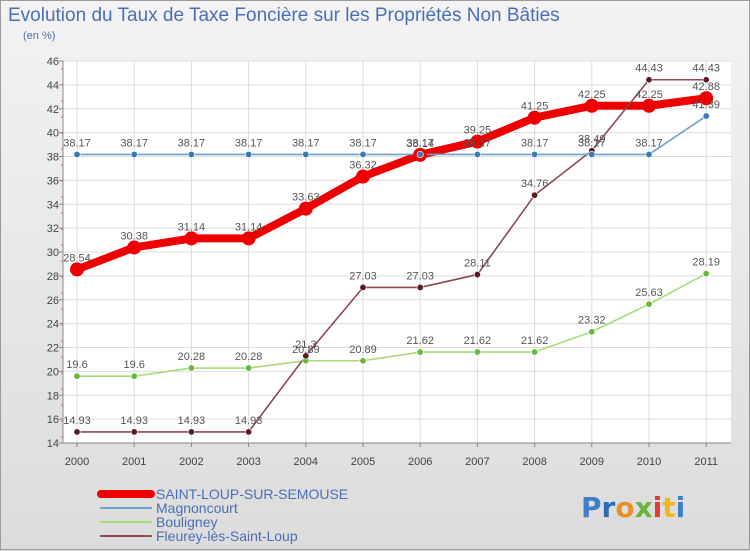 The height and width of the screenshot is (551, 750). Describe the element at coordinates (706, 462) in the screenshot. I see `x-tick-label: 2011` at that location.